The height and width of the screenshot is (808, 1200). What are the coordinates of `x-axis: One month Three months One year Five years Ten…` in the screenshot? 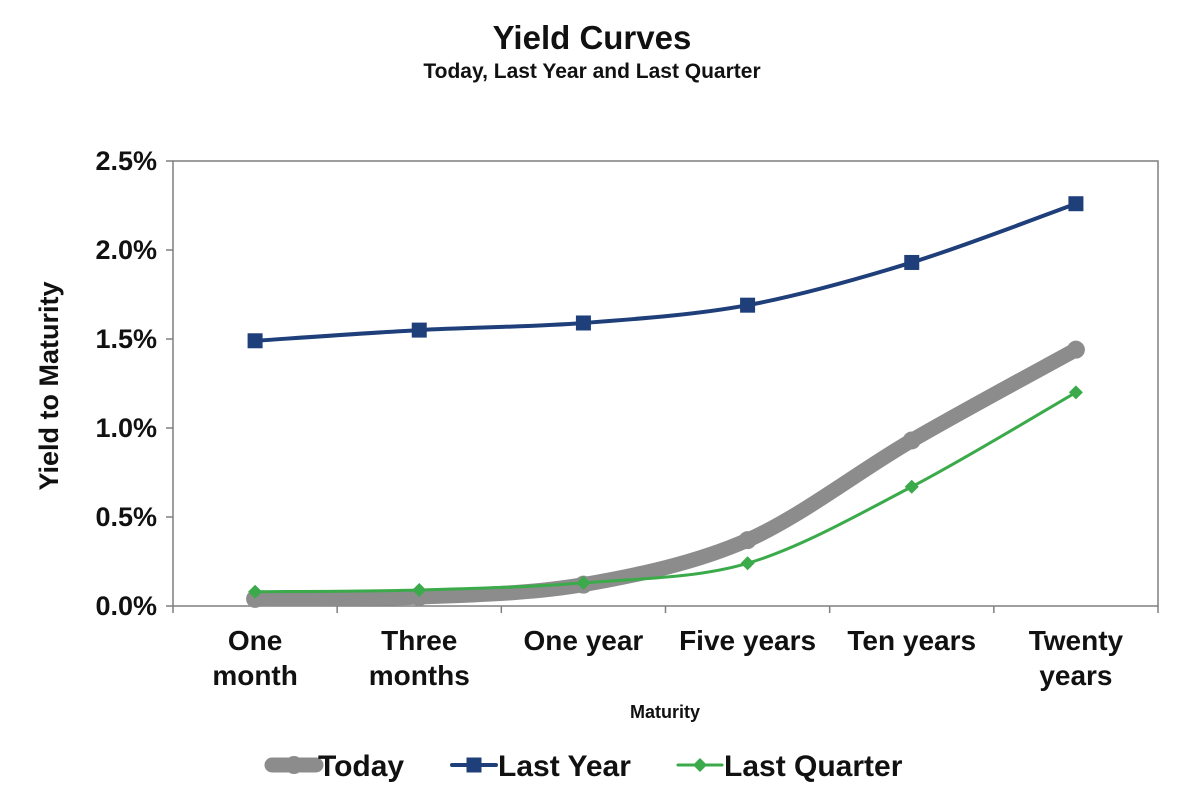 It's located at (665, 648).